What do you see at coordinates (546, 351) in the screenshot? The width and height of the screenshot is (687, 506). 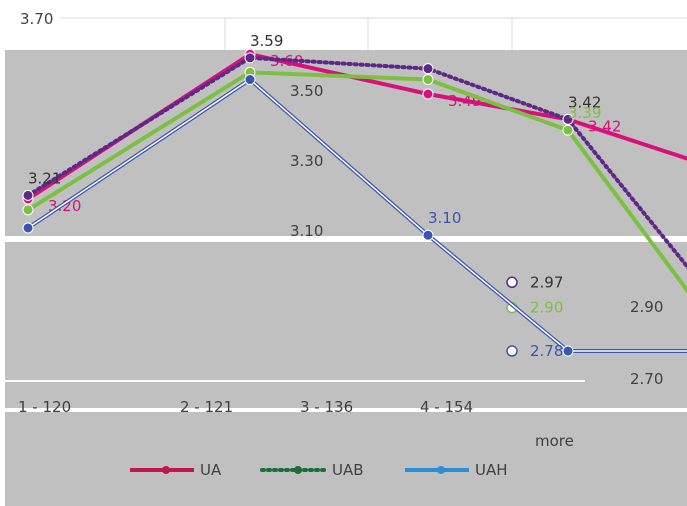 I see `data-label: 2.78` at bounding box center [546, 351].